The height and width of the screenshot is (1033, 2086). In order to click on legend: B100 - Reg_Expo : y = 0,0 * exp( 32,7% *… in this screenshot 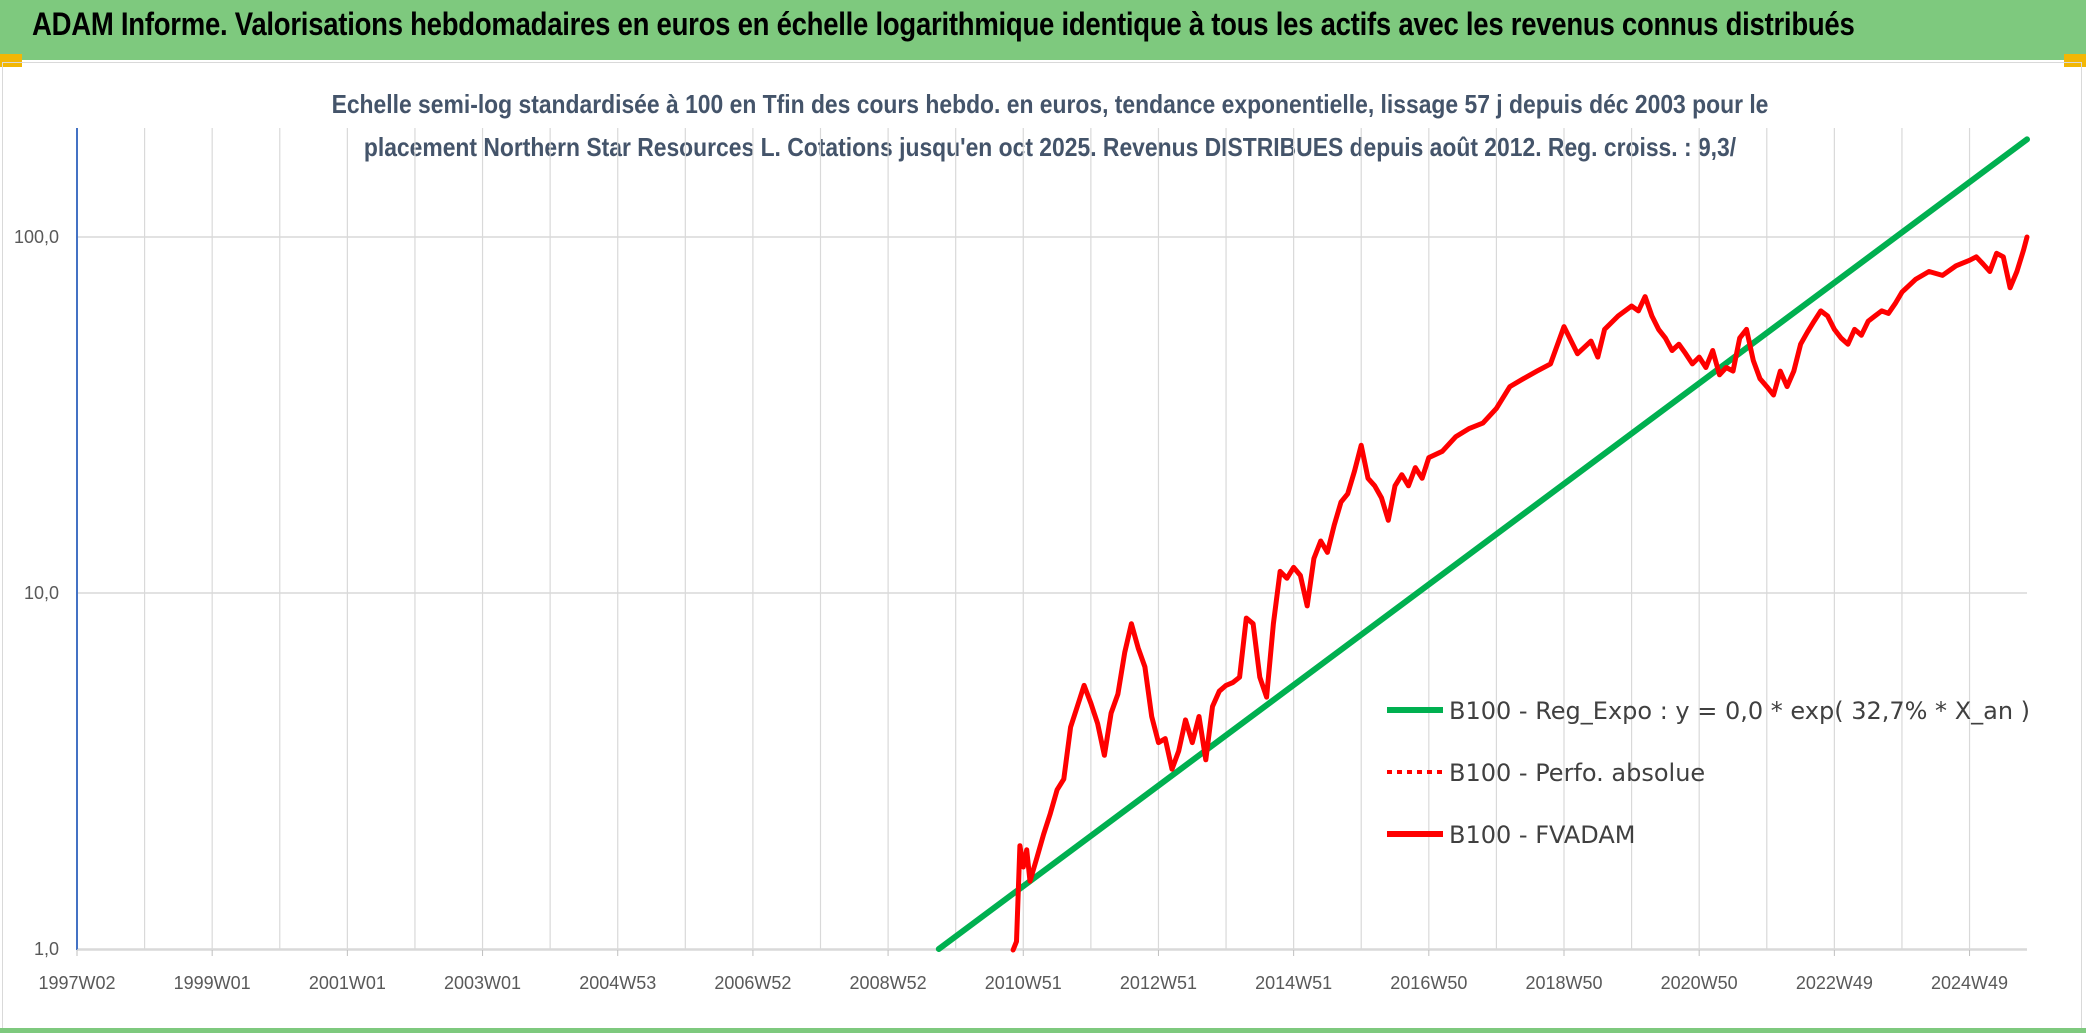, I will do `click(1708, 773)`.